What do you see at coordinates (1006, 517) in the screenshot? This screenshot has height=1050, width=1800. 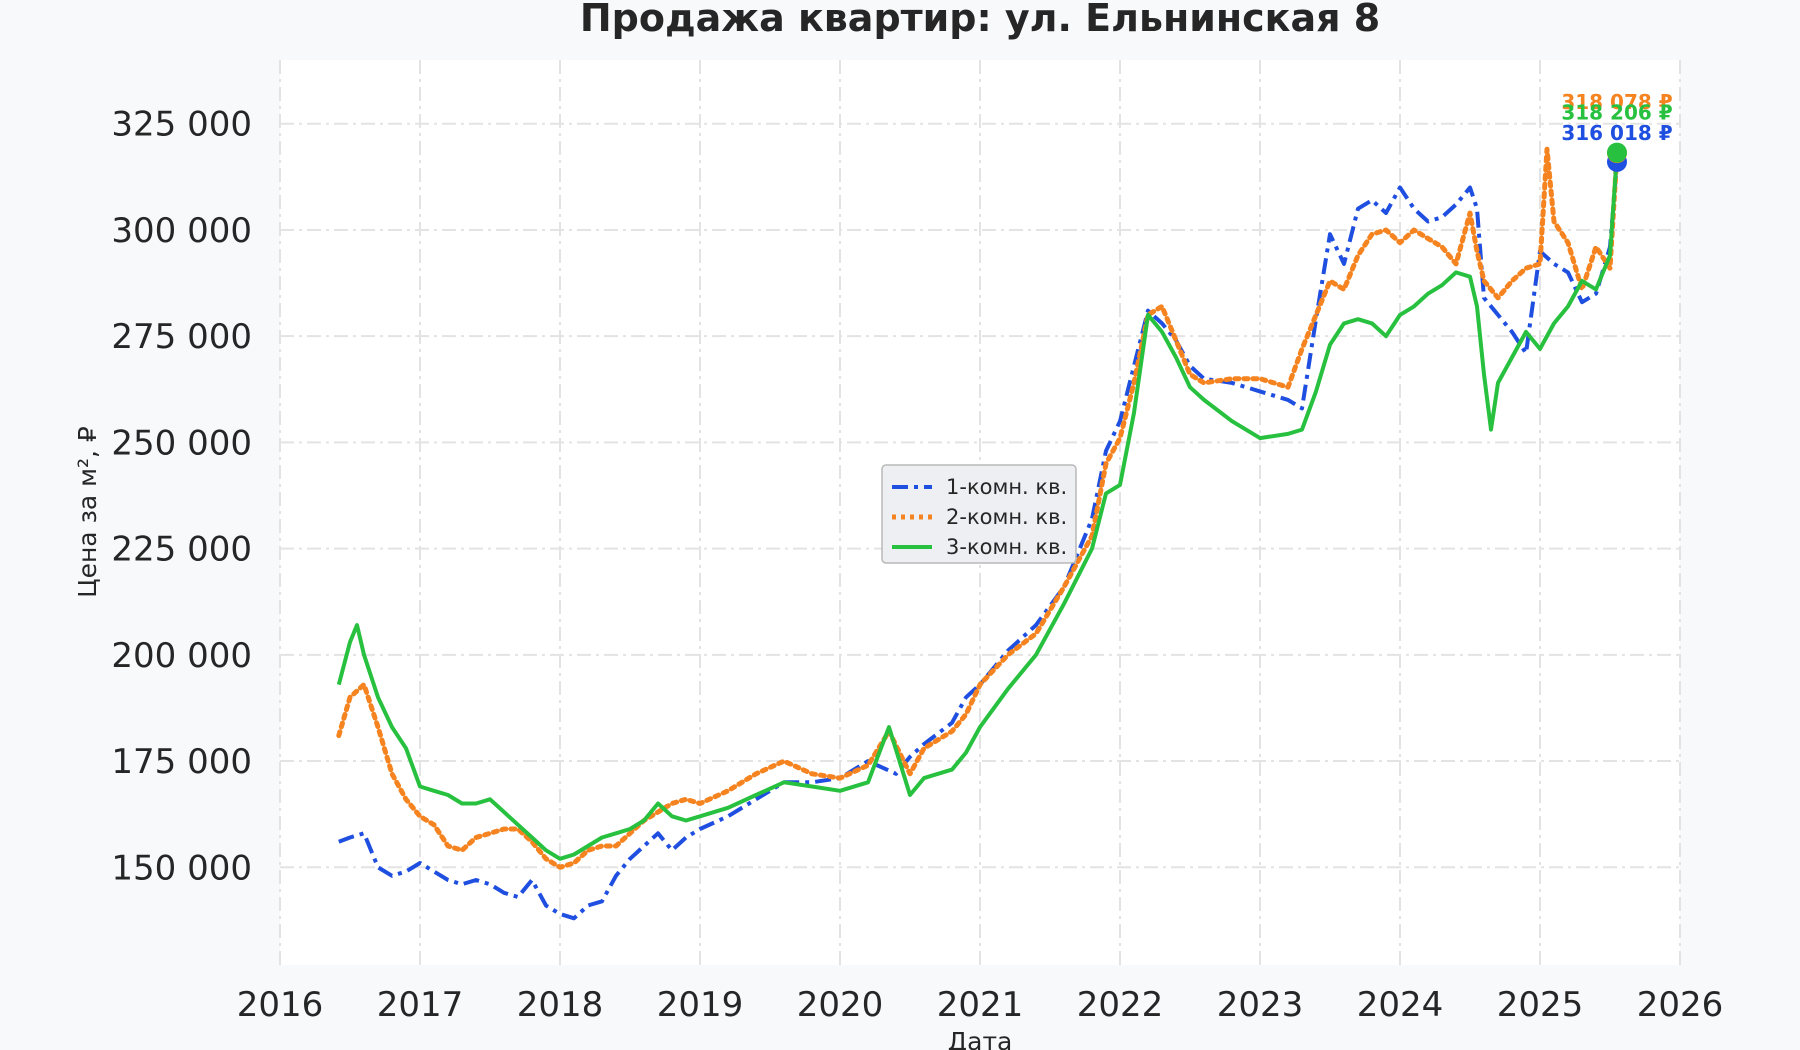 I see `legend-label-2: 2-комн. кв.` at bounding box center [1006, 517].